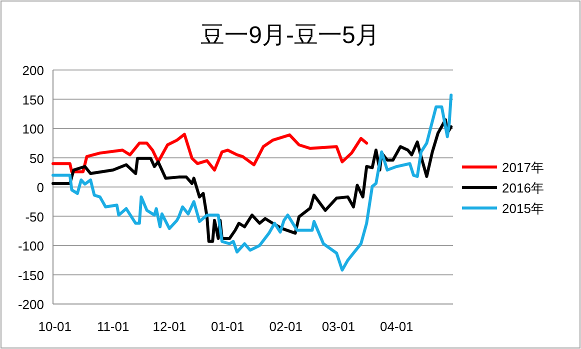 This screenshot has width=581, height=349. What do you see at coordinates (210, 153) in the screenshot?
I see `line-series` at bounding box center [210, 153].